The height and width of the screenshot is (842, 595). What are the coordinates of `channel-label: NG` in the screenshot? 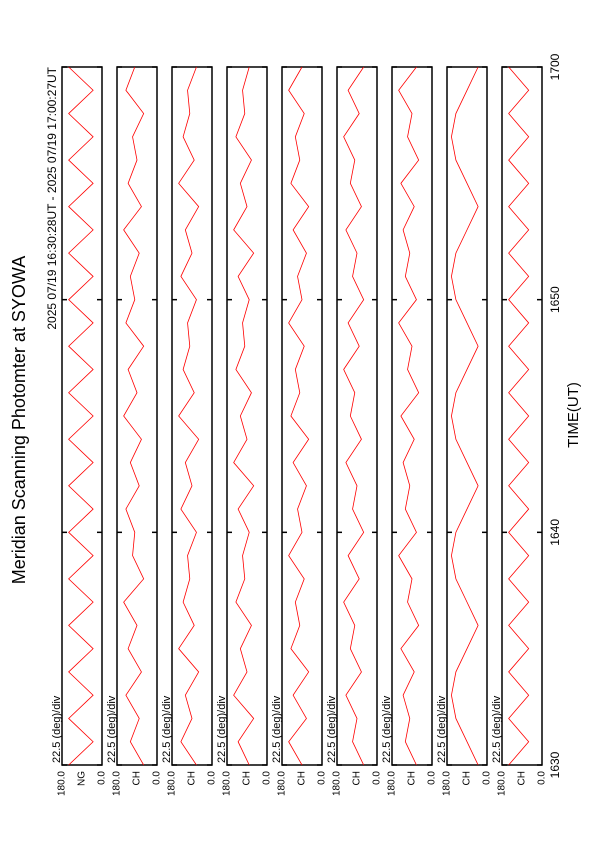 It's located at (82, 778).